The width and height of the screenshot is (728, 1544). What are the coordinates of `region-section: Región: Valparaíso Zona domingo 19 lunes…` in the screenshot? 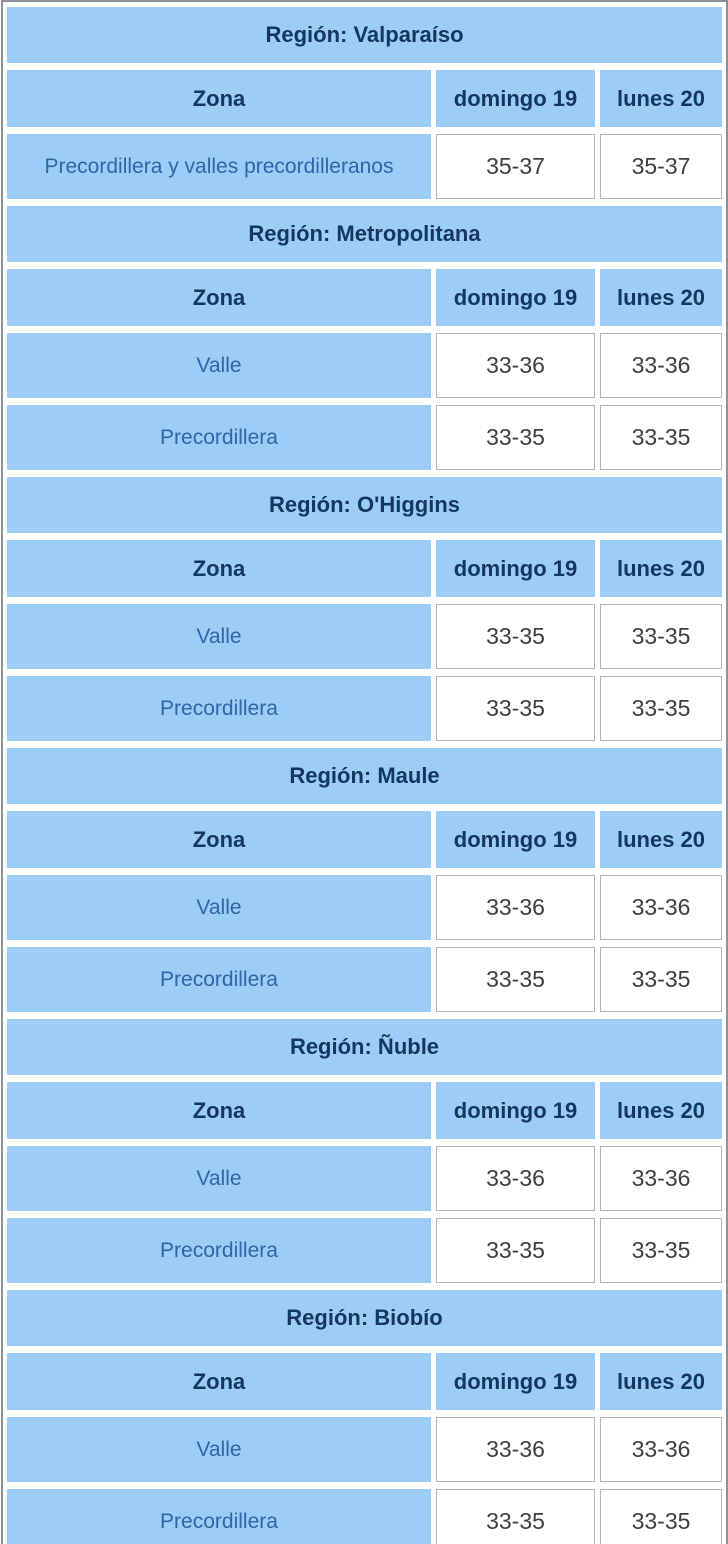 It's located at (364, 103).